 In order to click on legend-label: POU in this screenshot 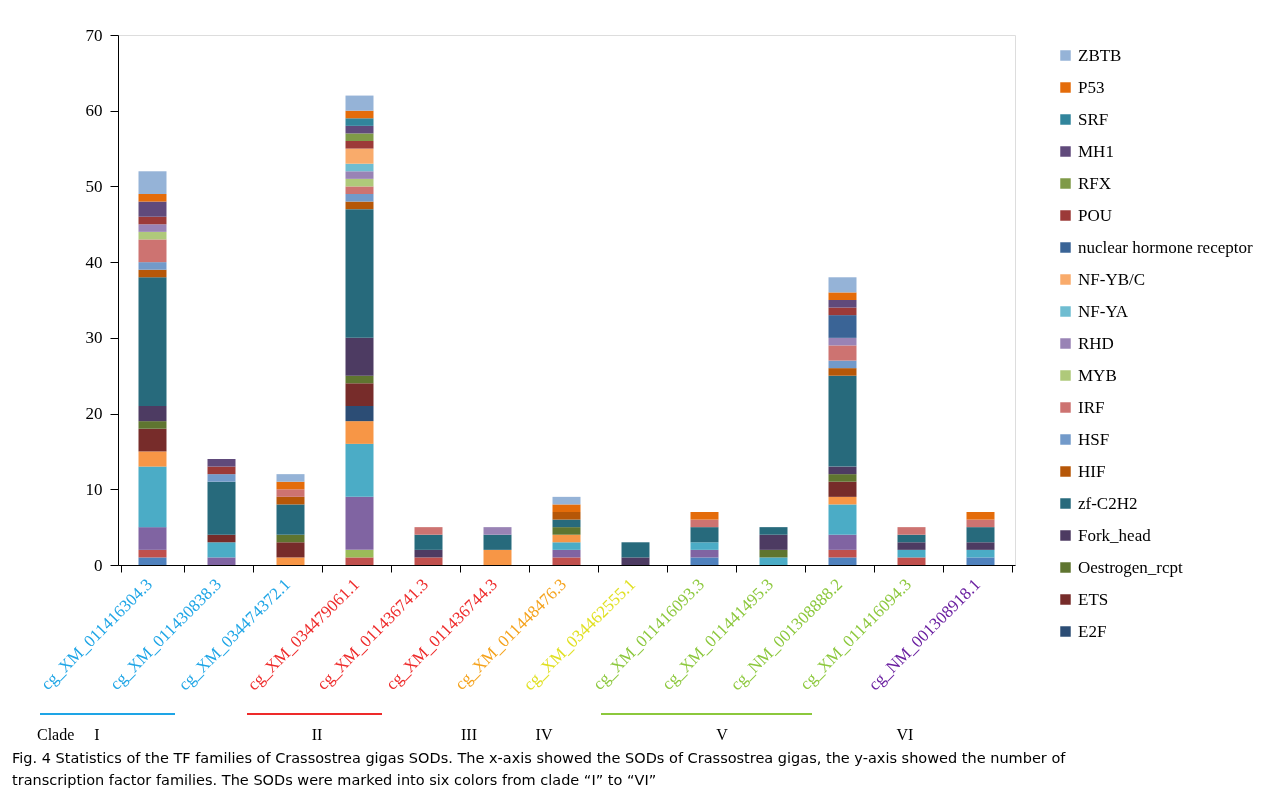, I will do `click(1095, 215)`.